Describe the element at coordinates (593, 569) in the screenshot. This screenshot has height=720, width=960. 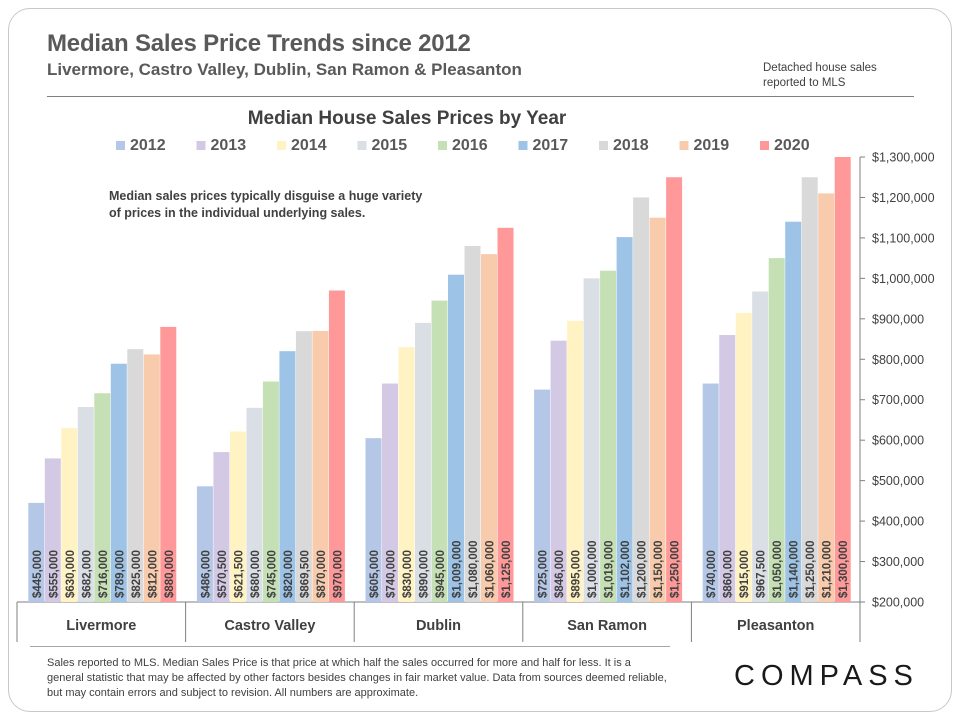
I see `bar-value-label: $1,000,000` at that location.